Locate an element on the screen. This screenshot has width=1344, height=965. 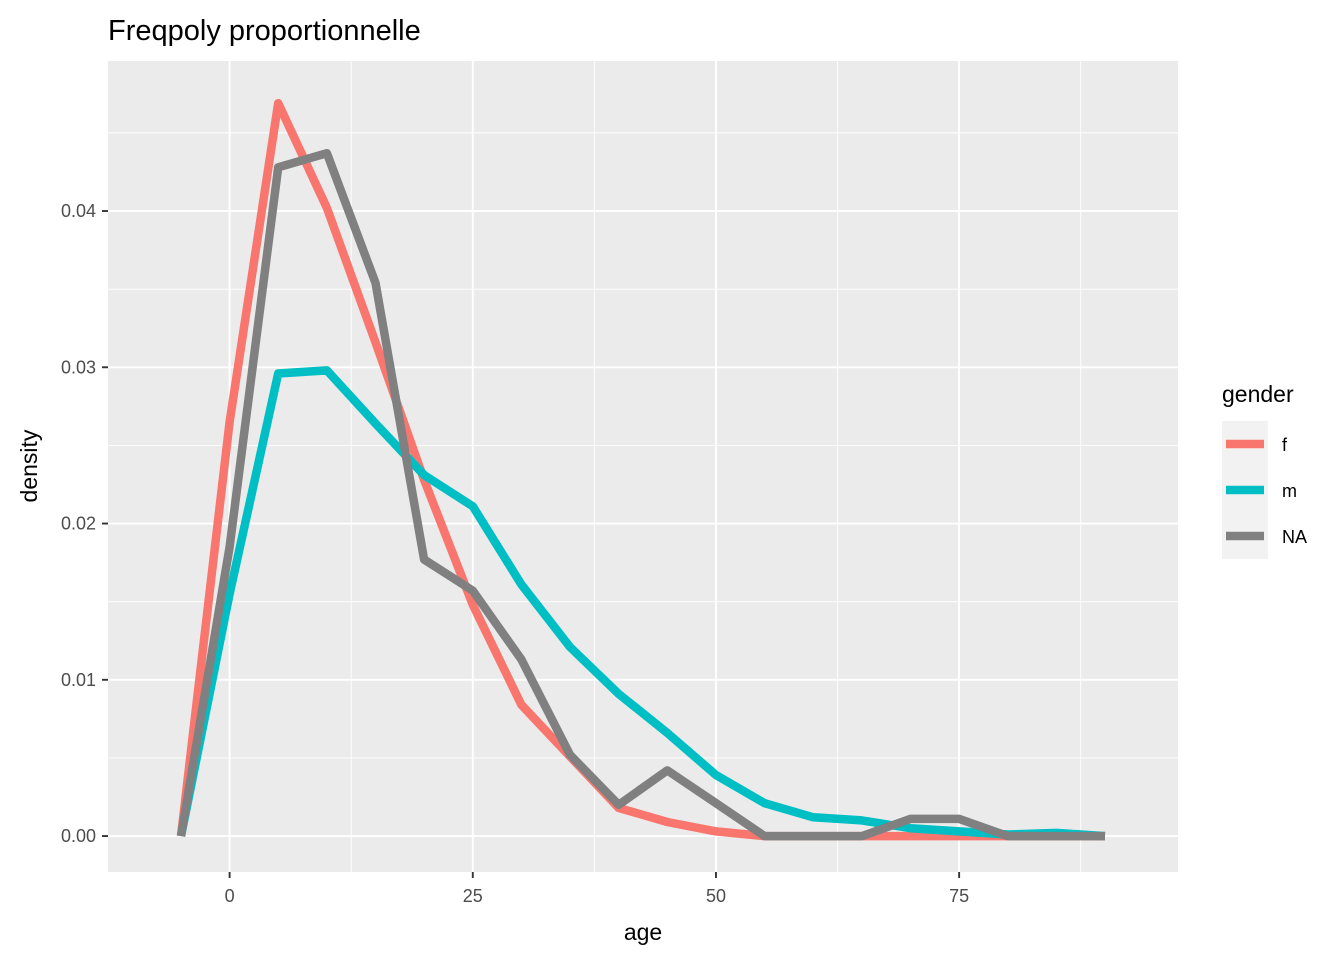
chart-title: Freqpoly proportionnelle is located at coordinates (264, 31).